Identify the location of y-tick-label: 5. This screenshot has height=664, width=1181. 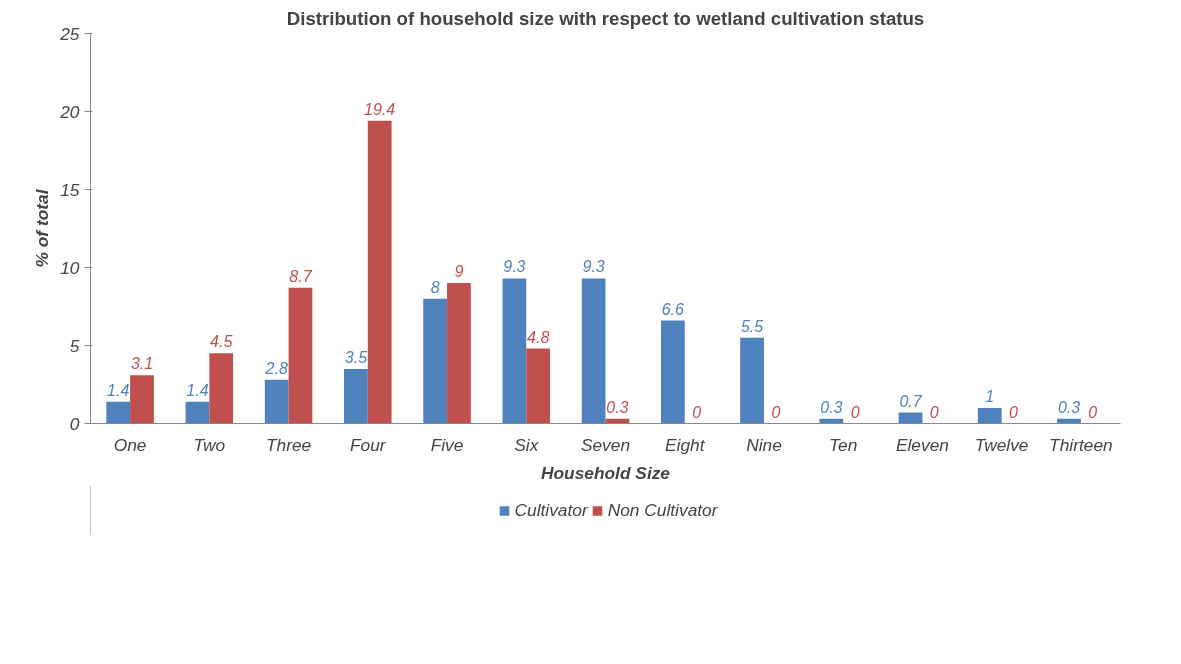
(74, 345).